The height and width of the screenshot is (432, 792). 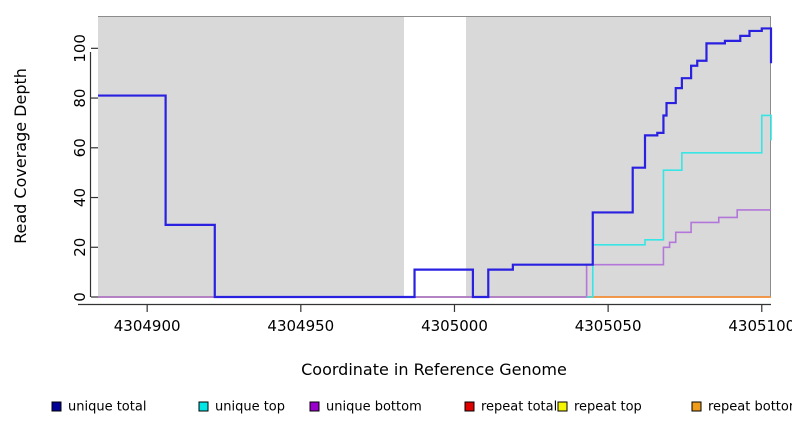 I want to click on legend-label-unique-total: unique total, so click(x=107, y=407).